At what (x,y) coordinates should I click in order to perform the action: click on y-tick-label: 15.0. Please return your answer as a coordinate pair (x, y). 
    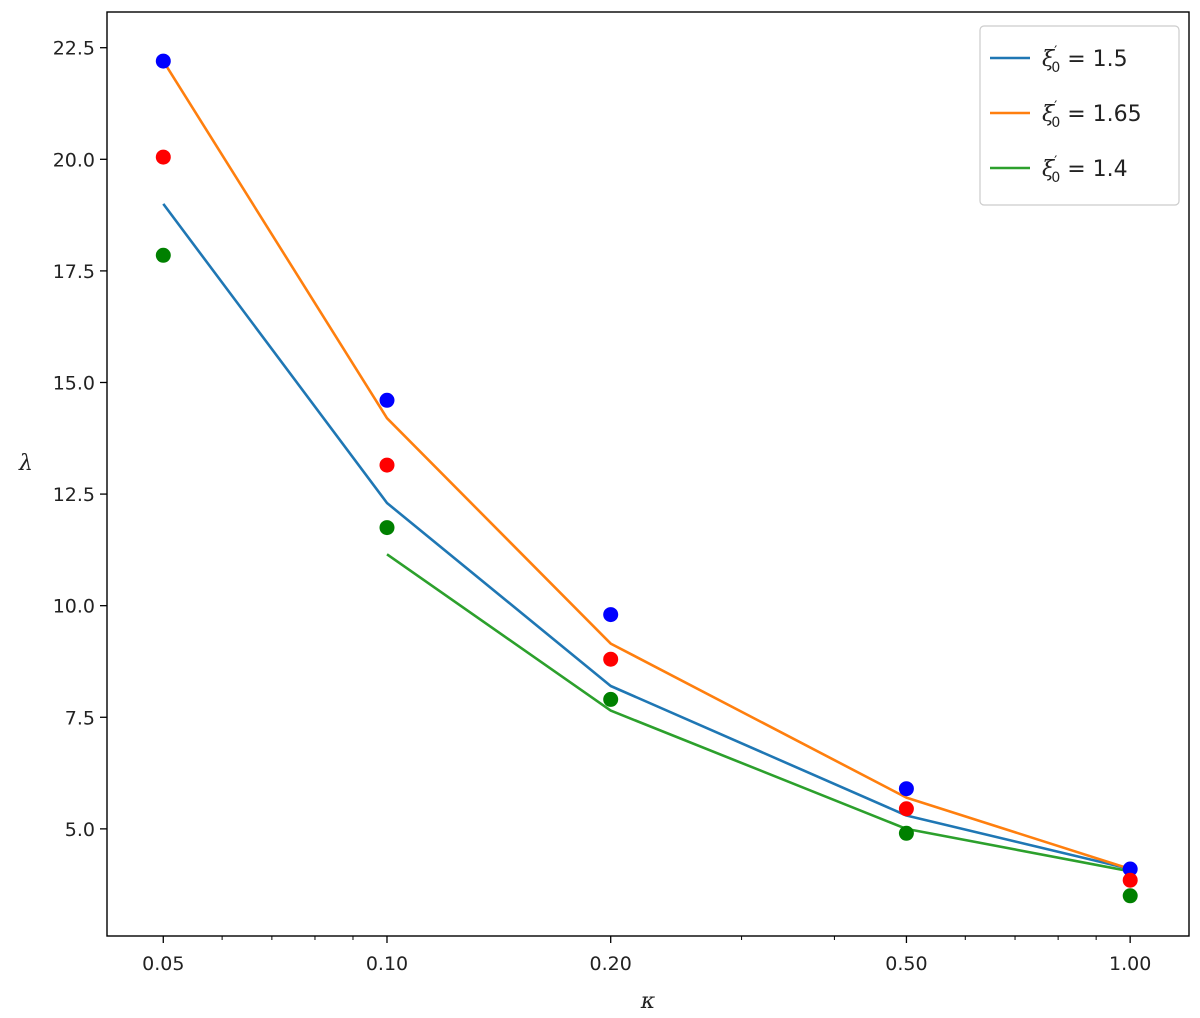
    Looking at the image, I should click on (74, 383).